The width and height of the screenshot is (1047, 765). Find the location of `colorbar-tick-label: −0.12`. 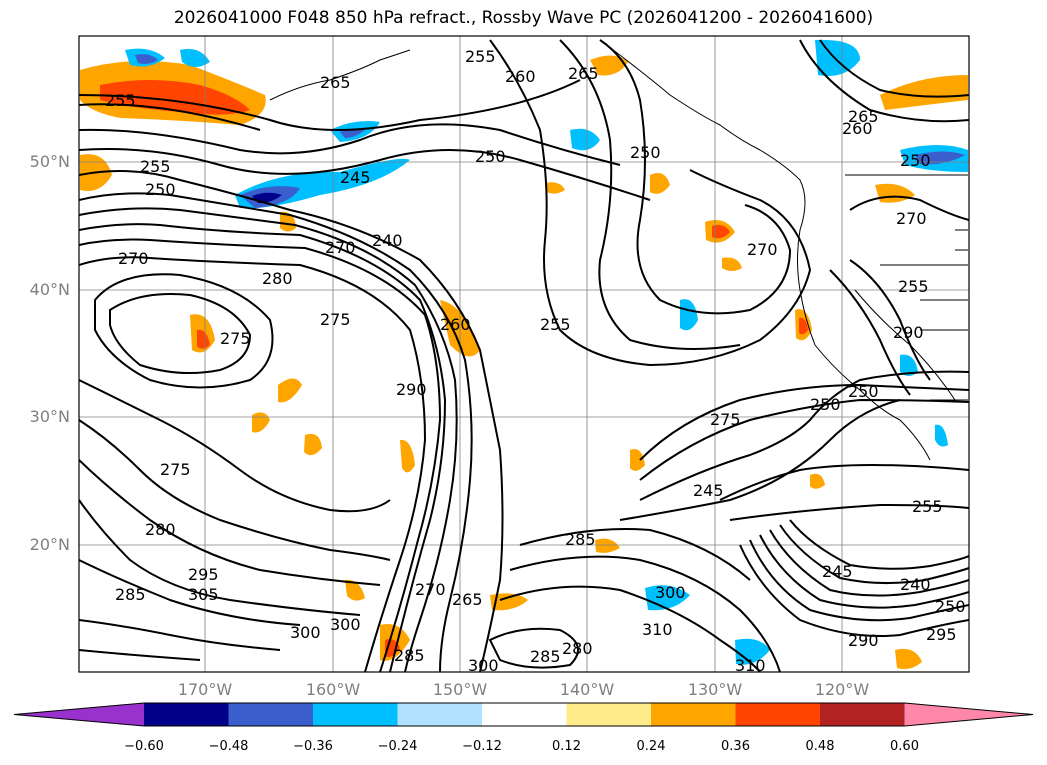

colorbar-tick-label: −0.12 is located at coordinates (482, 746).